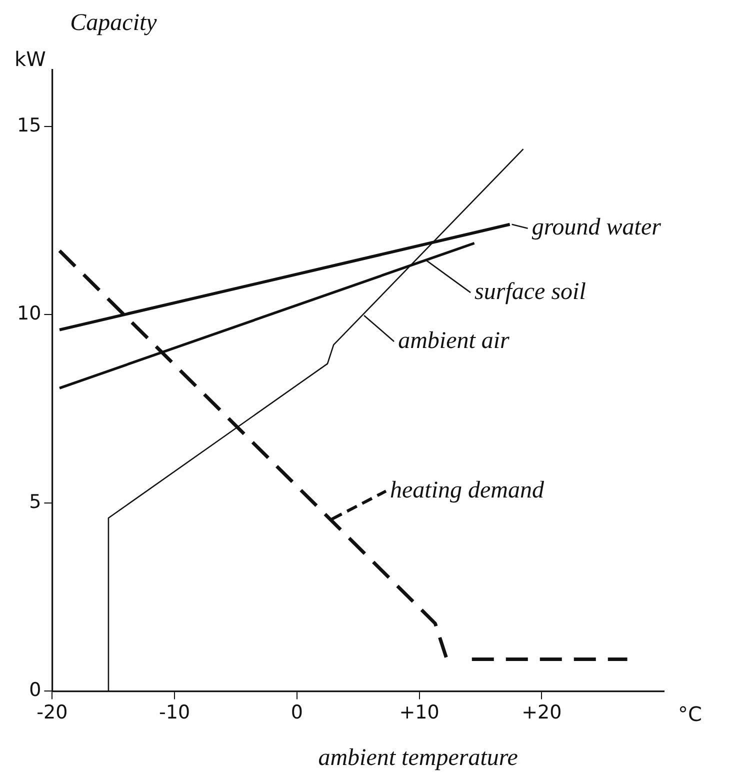 This screenshot has height=778, width=734. I want to click on y-tick-label: 5, so click(35, 501).